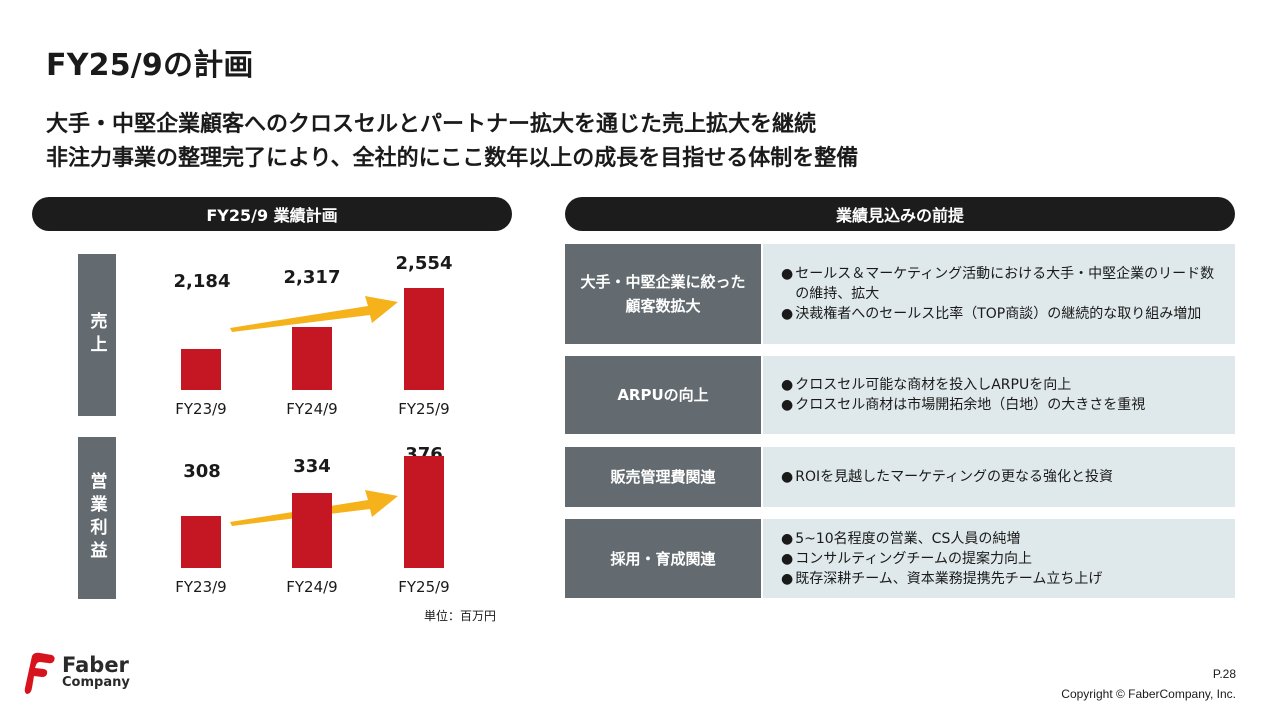 This screenshot has height=720, width=1280. What do you see at coordinates (272, 214) in the screenshot?
I see `plan-section-header: FY25/9 業績計画` at bounding box center [272, 214].